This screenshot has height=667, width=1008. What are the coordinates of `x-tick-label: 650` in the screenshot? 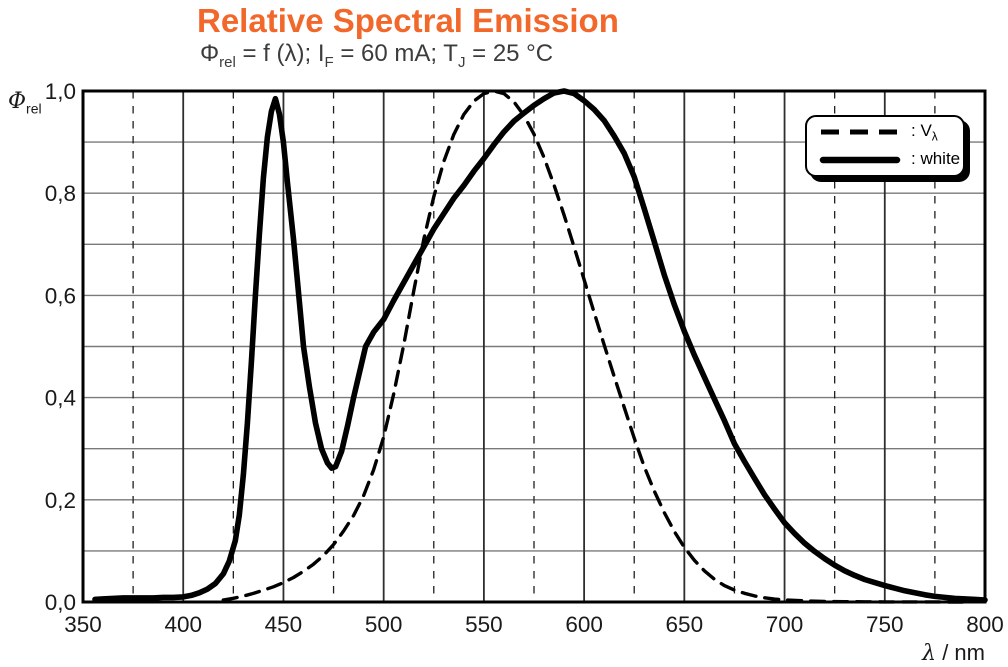 It's located at (685, 624).